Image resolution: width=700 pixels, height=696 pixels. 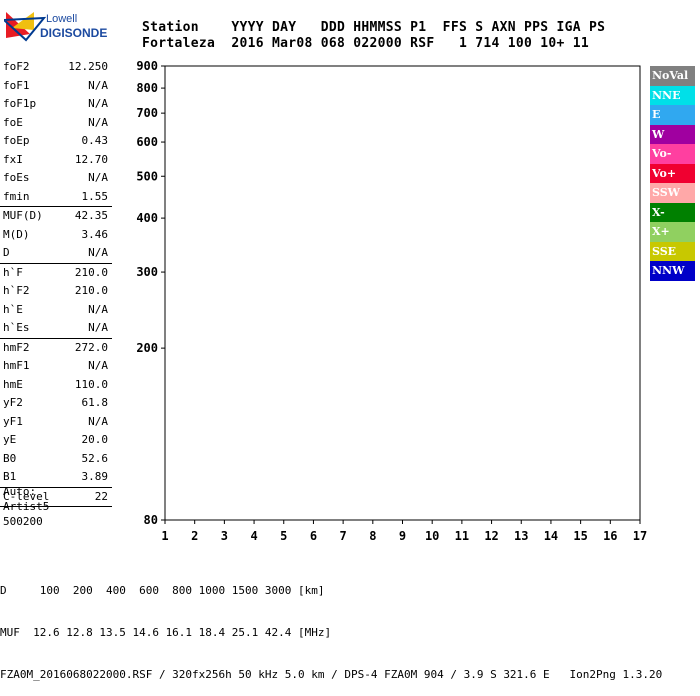 I want to click on param-name: MUF(D), so click(x=23, y=215).